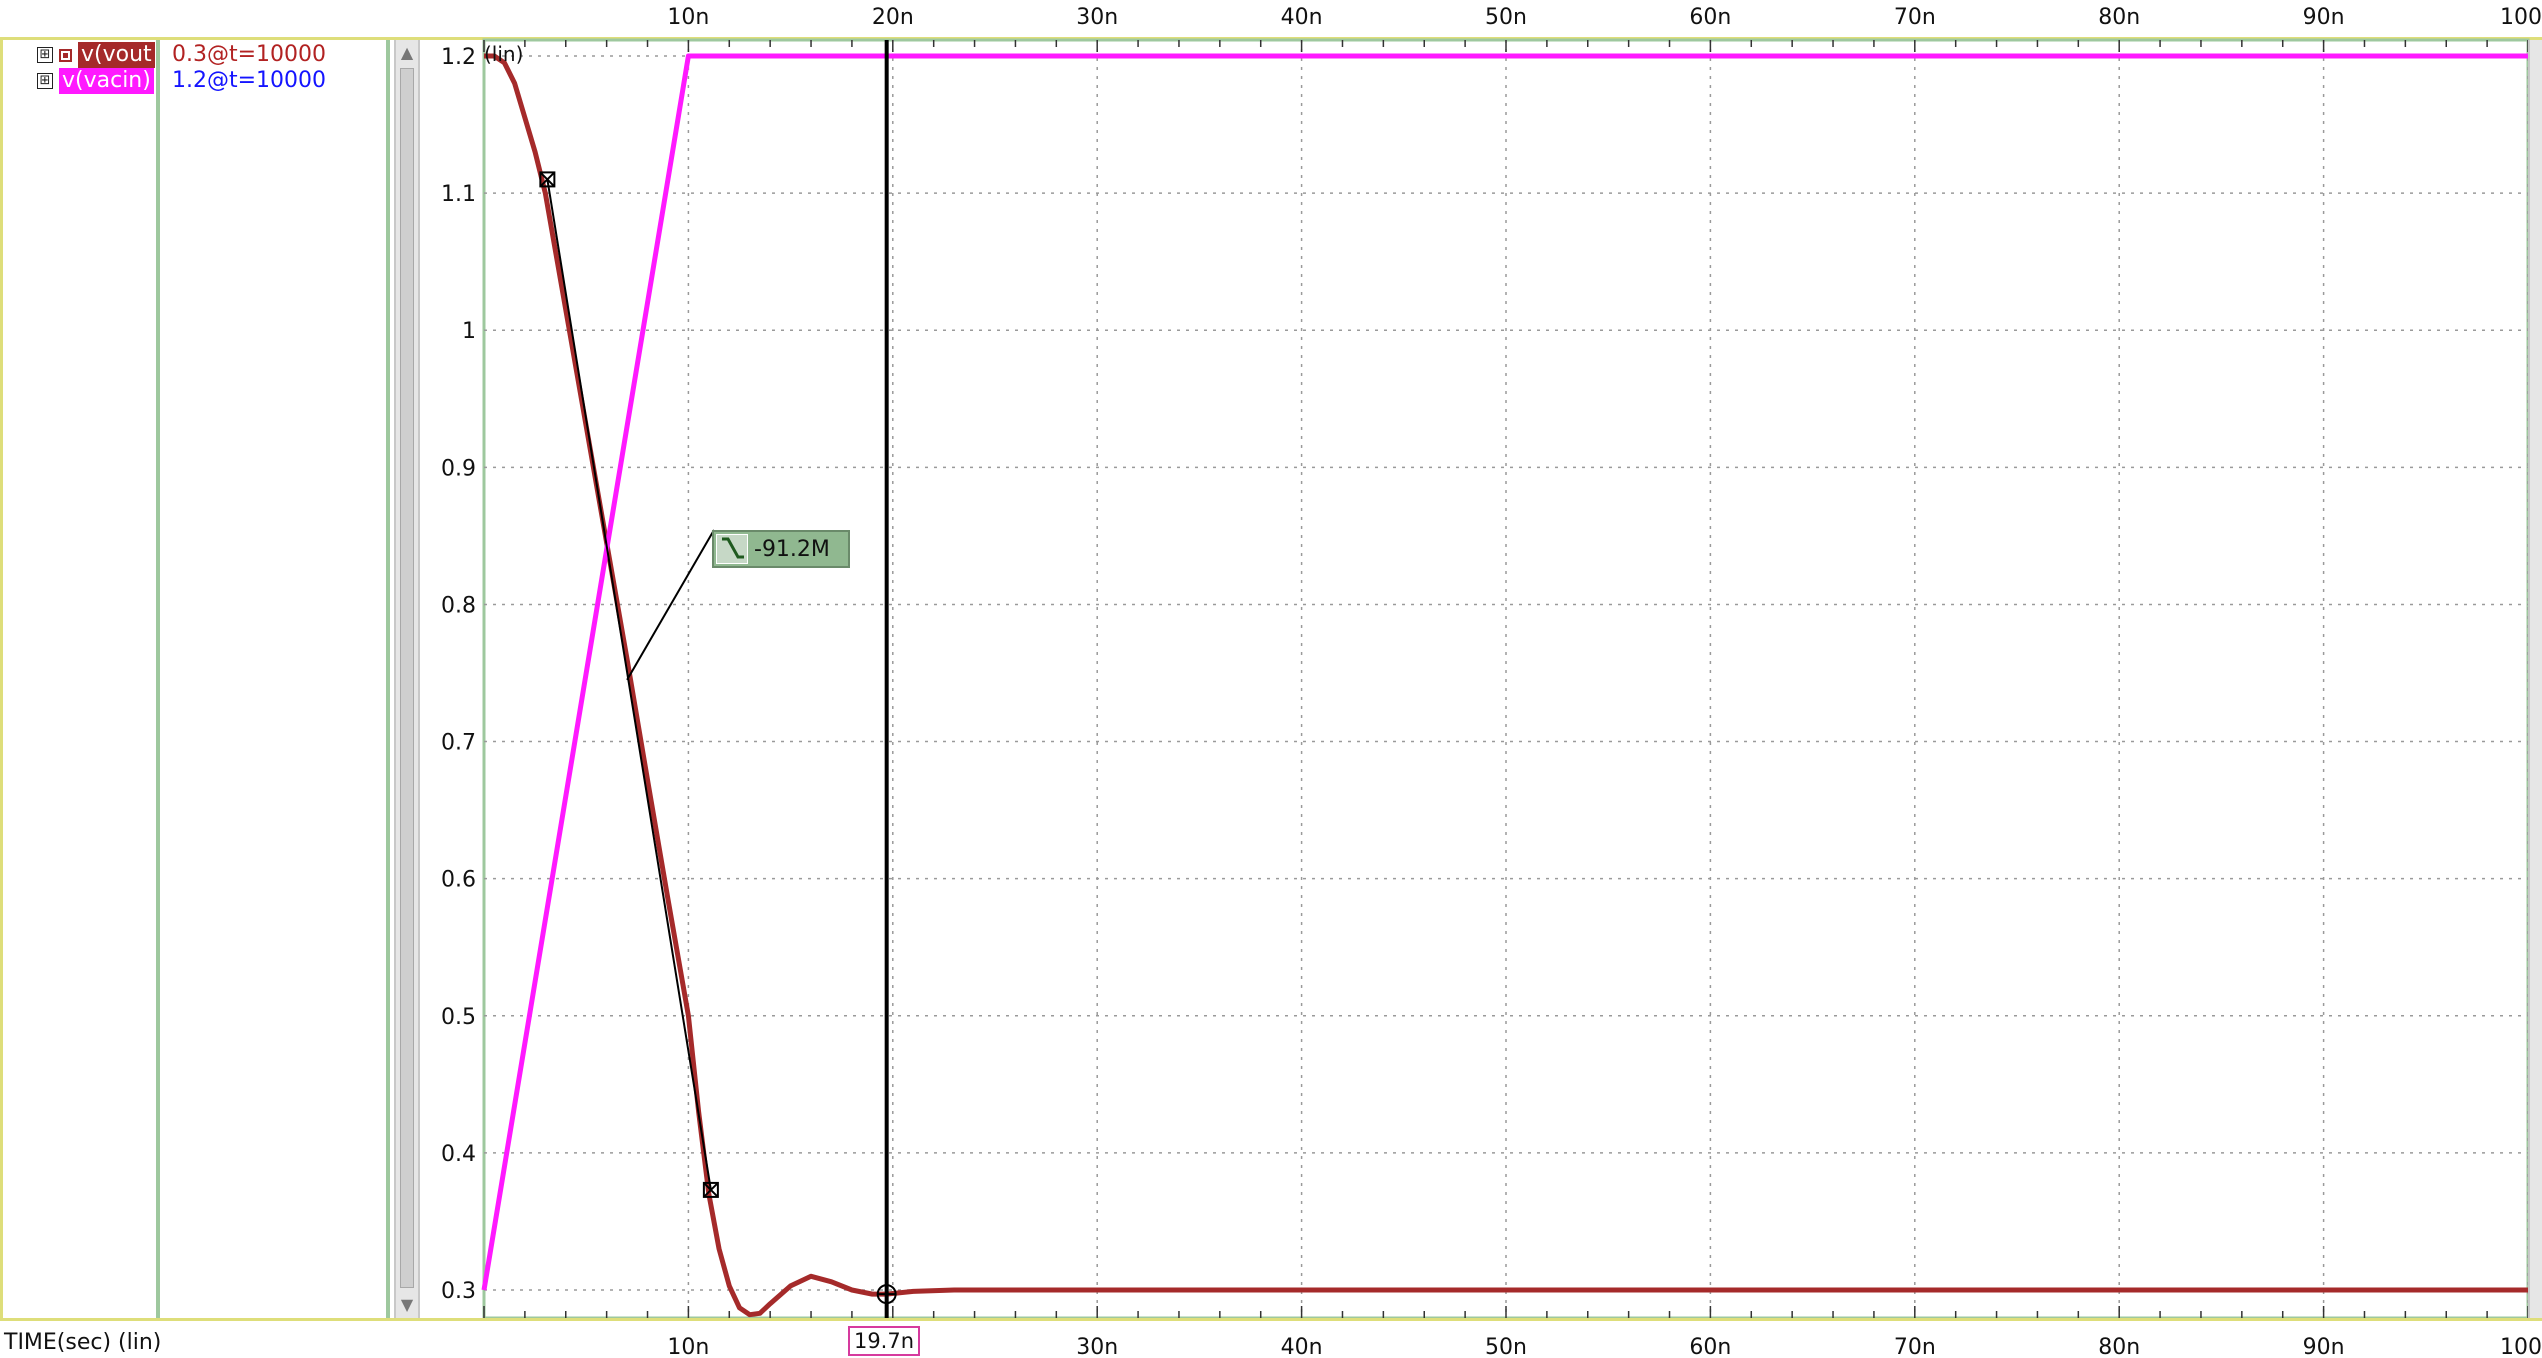 Image resolution: width=2542 pixels, height=1358 pixels. What do you see at coordinates (407, 1304) in the screenshot?
I see `scroll-down-icon: ▼` at bounding box center [407, 1304].